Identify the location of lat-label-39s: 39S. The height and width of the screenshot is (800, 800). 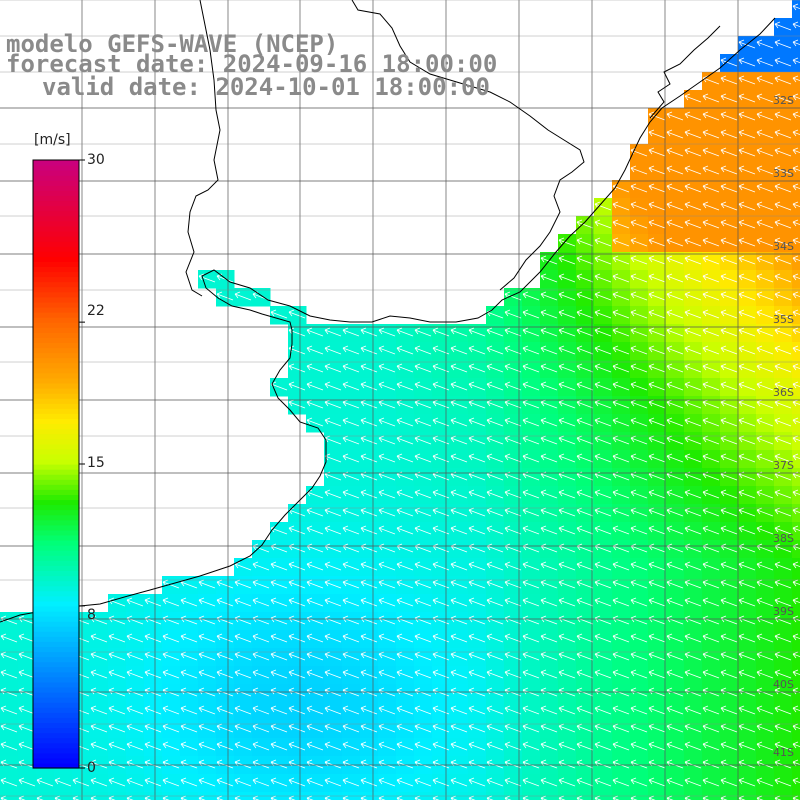
(783, 611).